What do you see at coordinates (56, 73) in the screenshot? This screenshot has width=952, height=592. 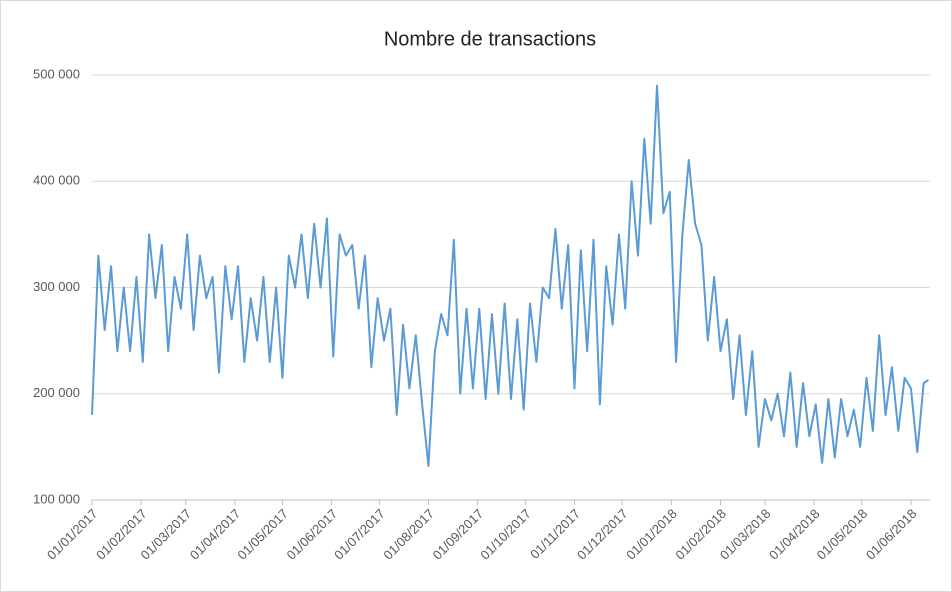 I see `y-tick-label: 500 000` at bounding box center [56, 73].